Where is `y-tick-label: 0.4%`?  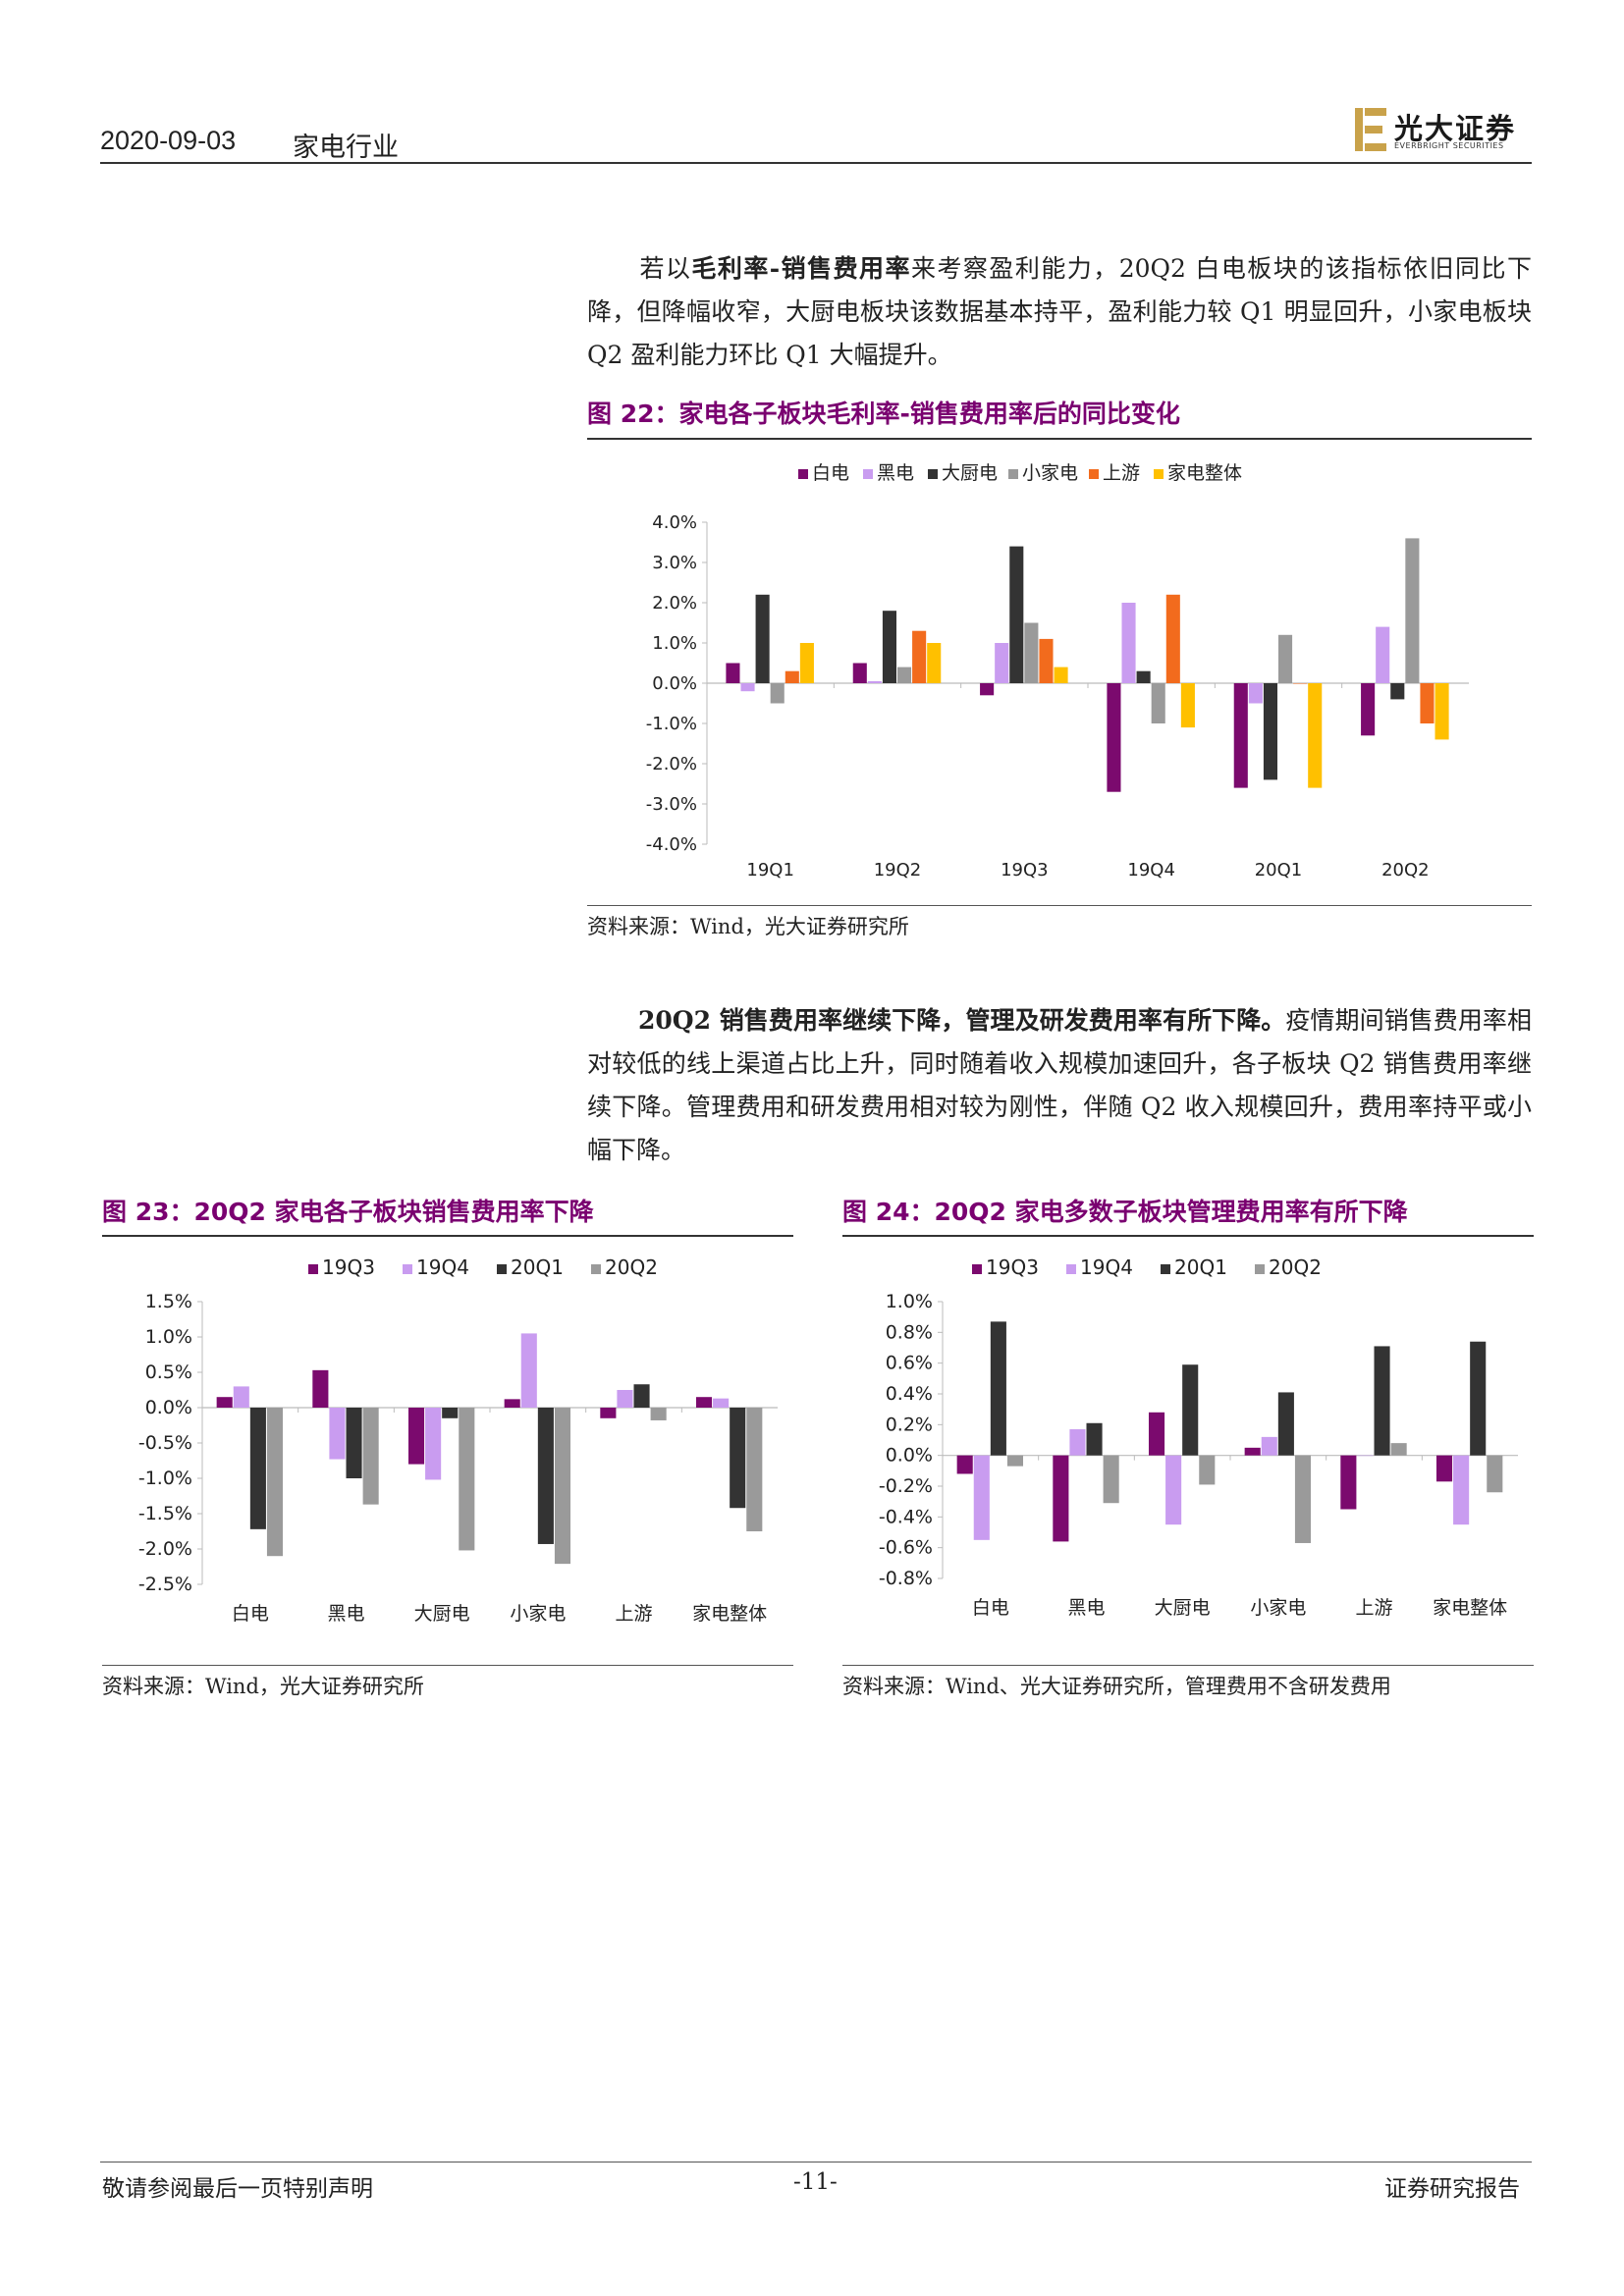 y-tick-label: 0.4% is located at coordinates (909, 1394).